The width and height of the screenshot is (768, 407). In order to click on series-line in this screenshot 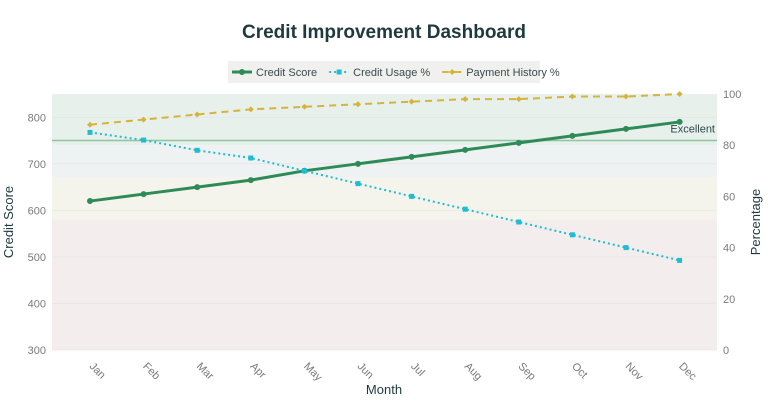, I will do `click(384, 109)`.